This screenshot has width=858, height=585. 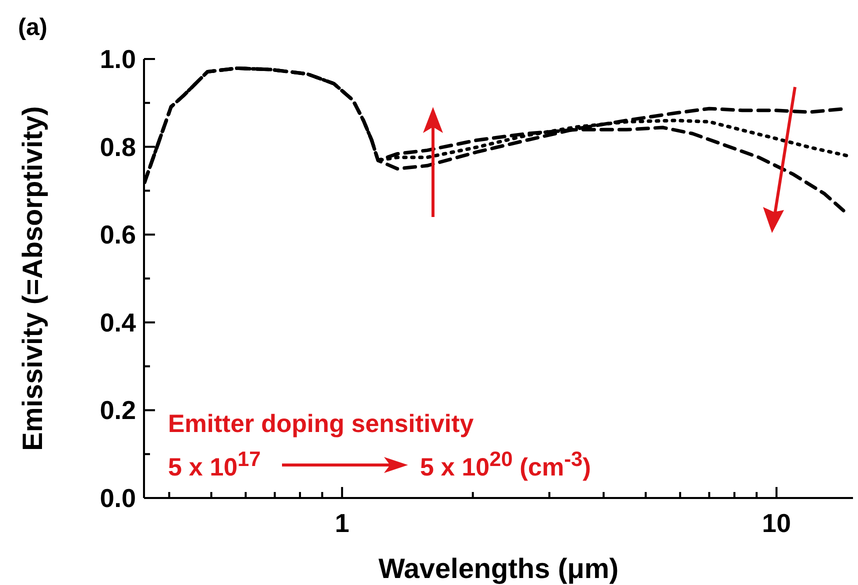 I want to click on y-tick-label: 0.0, so click(x=118, y=498).